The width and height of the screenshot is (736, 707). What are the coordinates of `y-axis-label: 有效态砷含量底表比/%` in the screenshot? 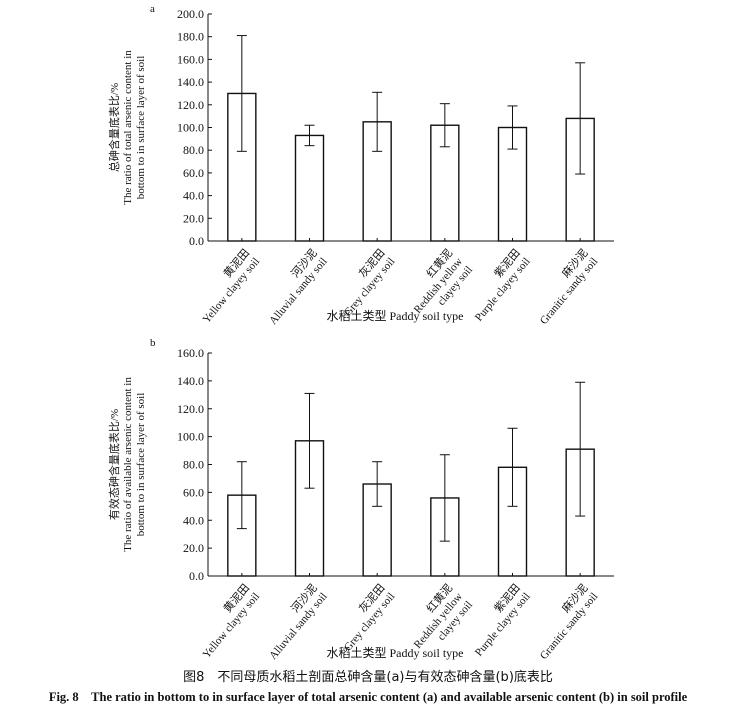 It's located at (114, 464).